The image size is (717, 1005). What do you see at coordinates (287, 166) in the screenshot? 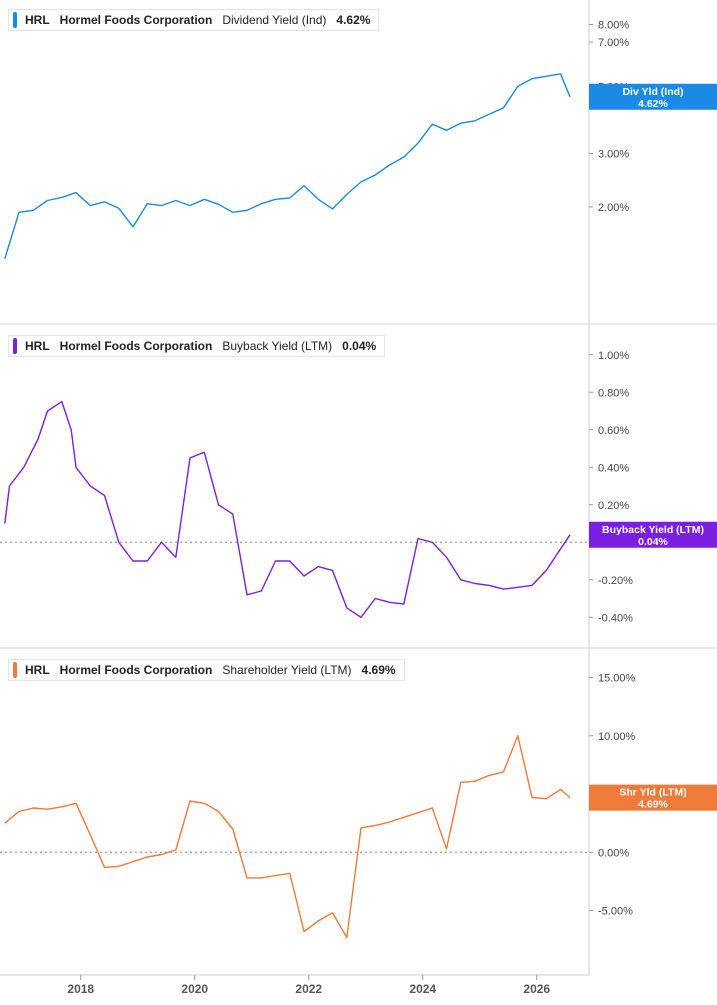
I see `series-line` at bounding box center [287, 166].